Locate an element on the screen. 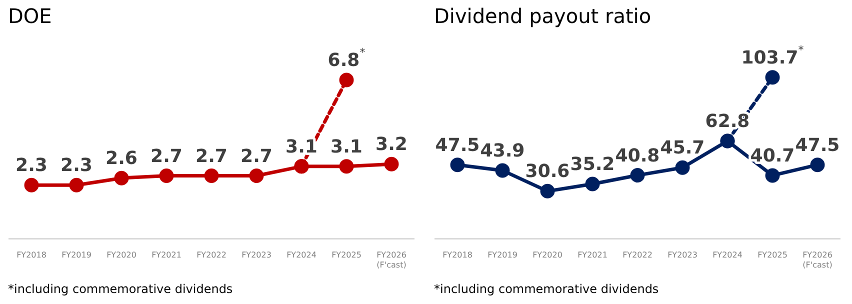 The width and height of the screenshot is (852, 304). data-label: 40.8 is located at coordinates (637, 155).